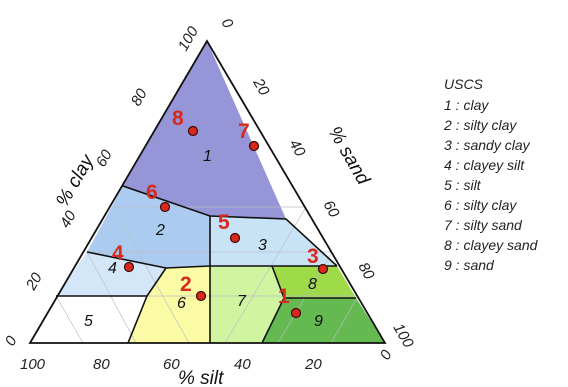 Image resolution: width=568 pixels, height=387 pixels. I want to click on marker-7: 7, so click(249, 136).